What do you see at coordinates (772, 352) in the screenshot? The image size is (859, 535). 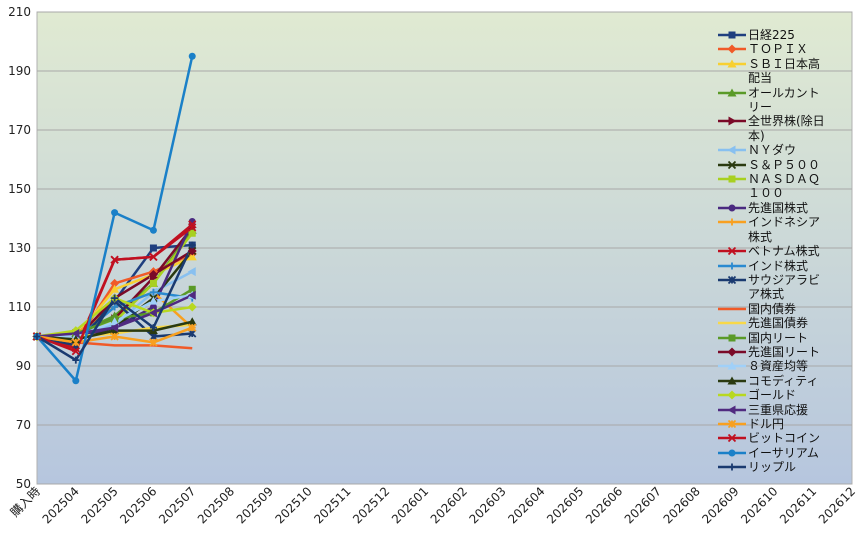 I see `legend-item: 先進国リート` at bounding box center [772, 352].